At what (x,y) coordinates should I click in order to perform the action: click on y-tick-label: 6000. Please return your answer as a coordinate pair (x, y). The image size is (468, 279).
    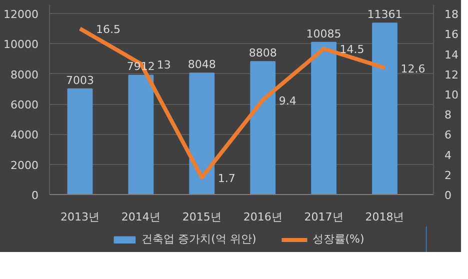
    Looking at the image, I should click on (24, 105).